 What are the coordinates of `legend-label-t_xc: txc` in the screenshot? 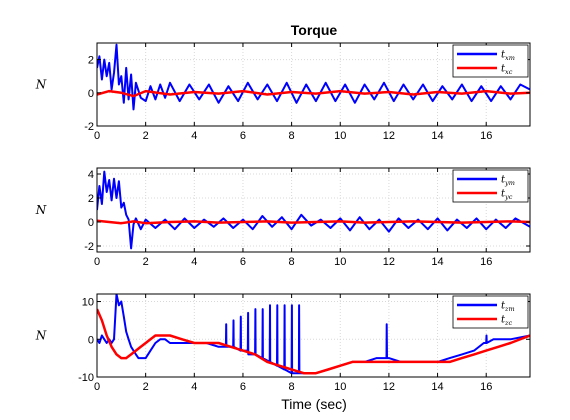 It's located at (507, 70).